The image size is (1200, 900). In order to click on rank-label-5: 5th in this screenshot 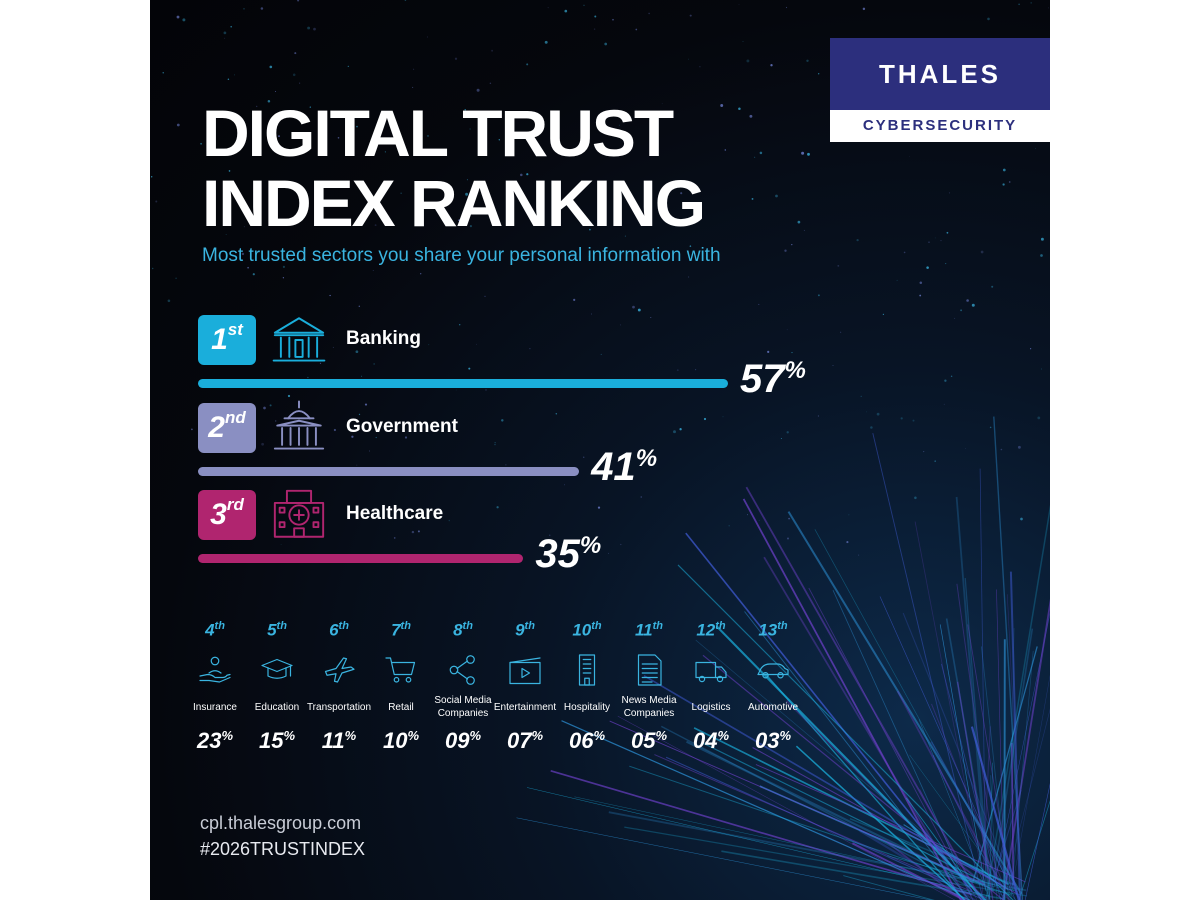, I will do `click(277, 630)`.